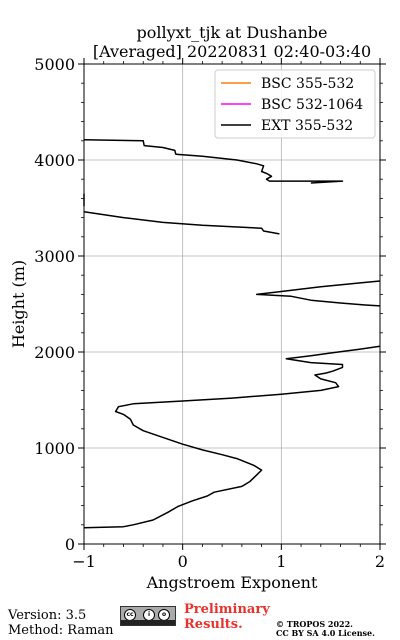 The image size is (400, 640). I want to click on chart-title-line1: pollyxt_tjk at Dushanbe, so click(232, 32).